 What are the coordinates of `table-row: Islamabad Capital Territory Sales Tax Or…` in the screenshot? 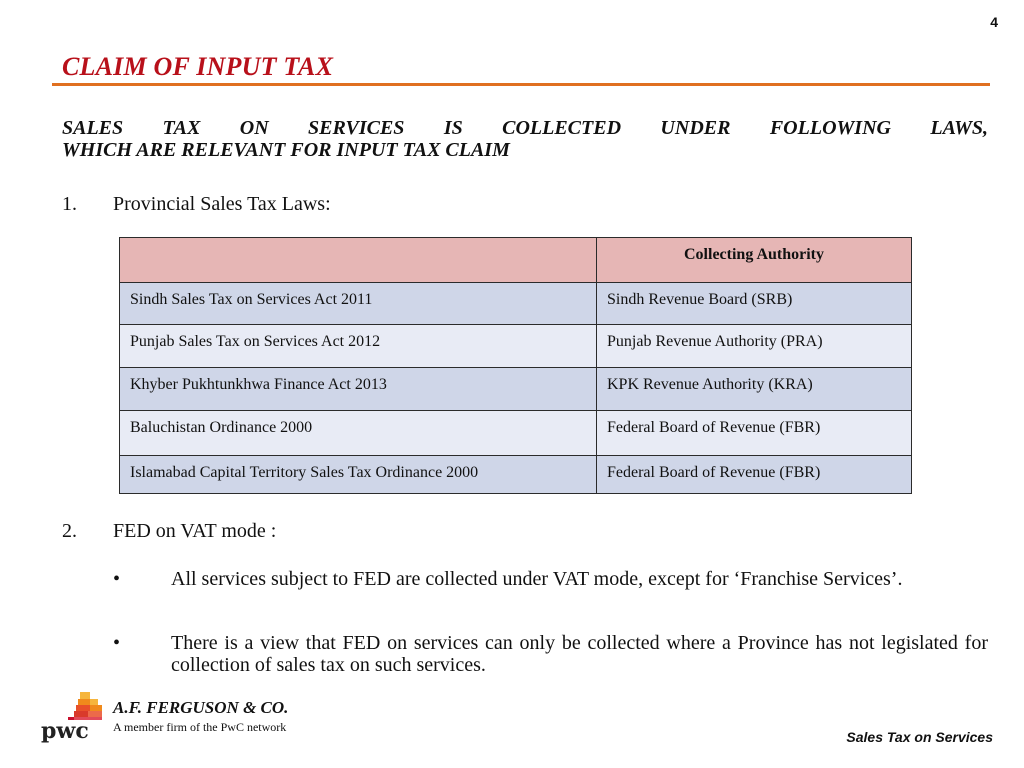 It's located at (515, 474).